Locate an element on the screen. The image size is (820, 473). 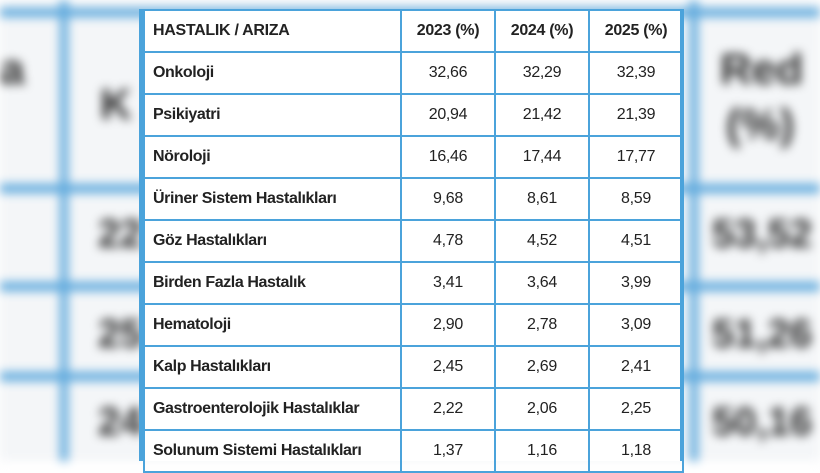
bg-left-fragment: K is located at coordinates (116, 104).